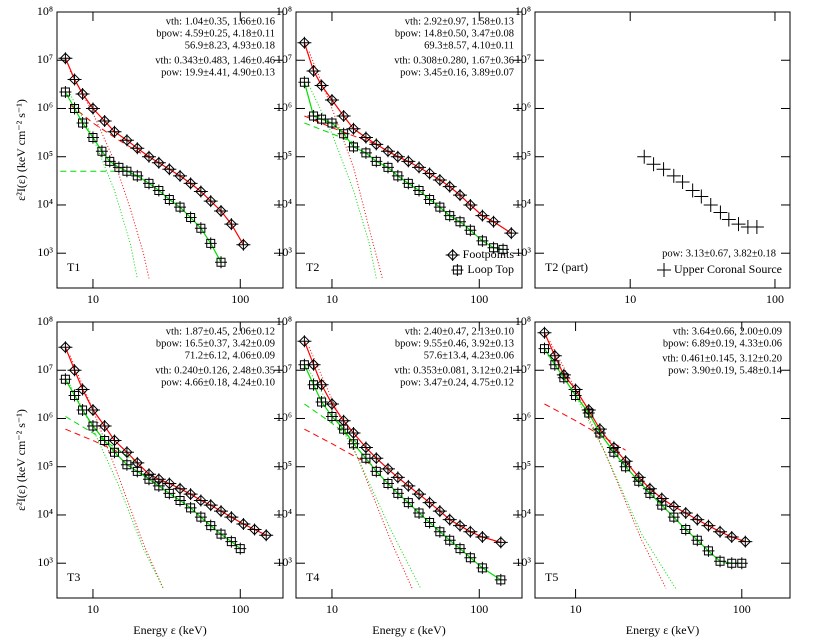 The width and height of the screenshot is (830, 644). What do you see at coordinates (215, 343) in the screenshot?
I see `fit-annotation: bpow: 16.5±0.37, 3.42±0.09` at bounding box center [215, 343].